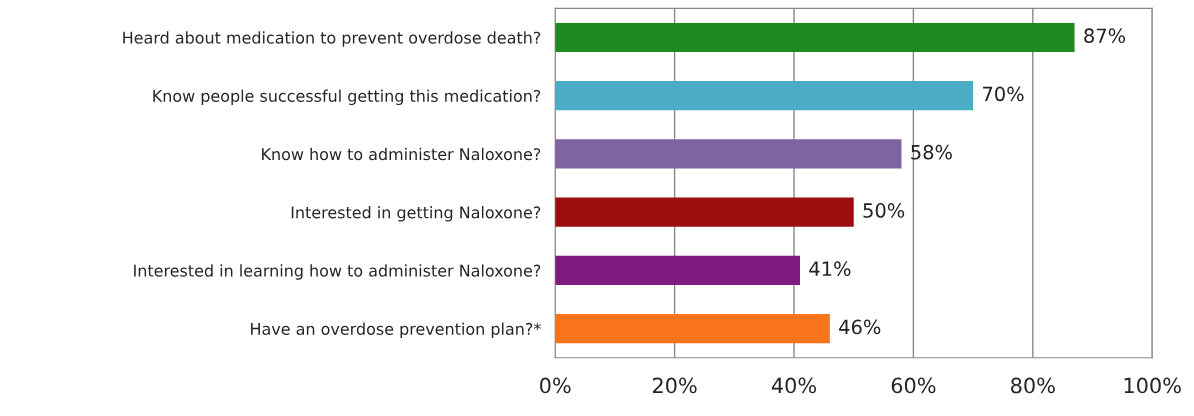 This screenshot has height=416, width=1194. Describe the element at coordinates (337, 272) in the screenshot. I see `y-tick-label: Interested in learning how to administer Naloxone?` at that location.